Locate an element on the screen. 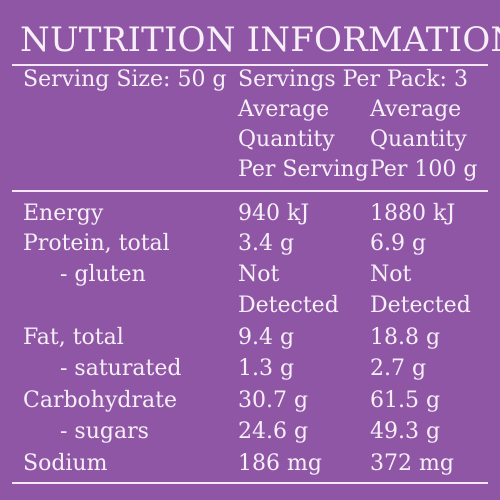  row-carbohydrate-label: Carbohydrate is located at coordinates (100, 400).